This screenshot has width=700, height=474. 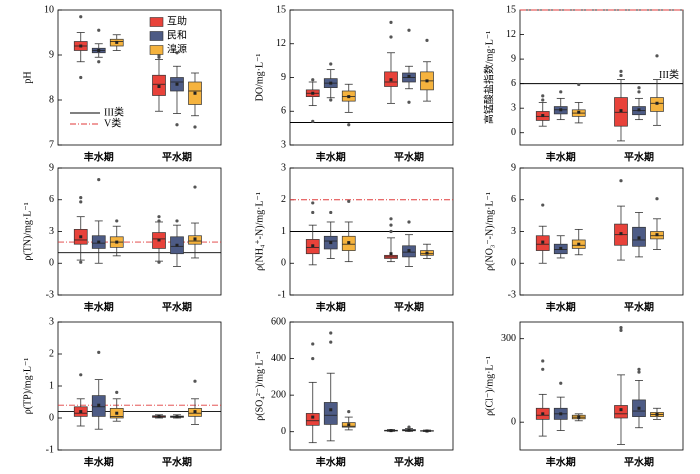 What do you see at coordinates (27, 77) in the screenshot?
I see `y-axis-label: pH` at bounding box center [27, 77].